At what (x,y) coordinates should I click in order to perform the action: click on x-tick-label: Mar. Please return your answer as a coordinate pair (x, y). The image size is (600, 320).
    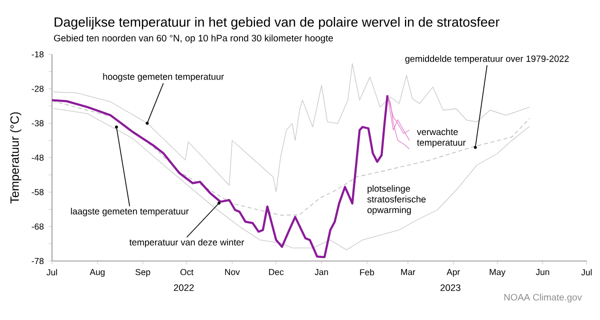
    Looking at the image, I should click on (408, 272).